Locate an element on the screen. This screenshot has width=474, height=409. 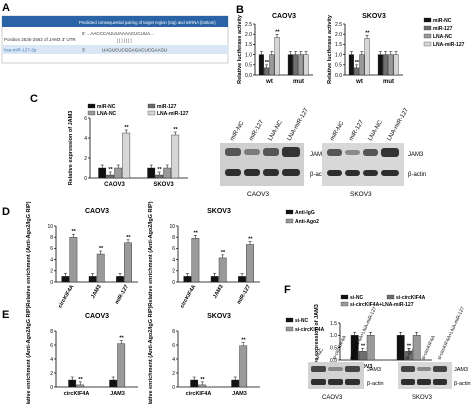
y-tick-label: 2.5 is located at coordinates (248, 25).